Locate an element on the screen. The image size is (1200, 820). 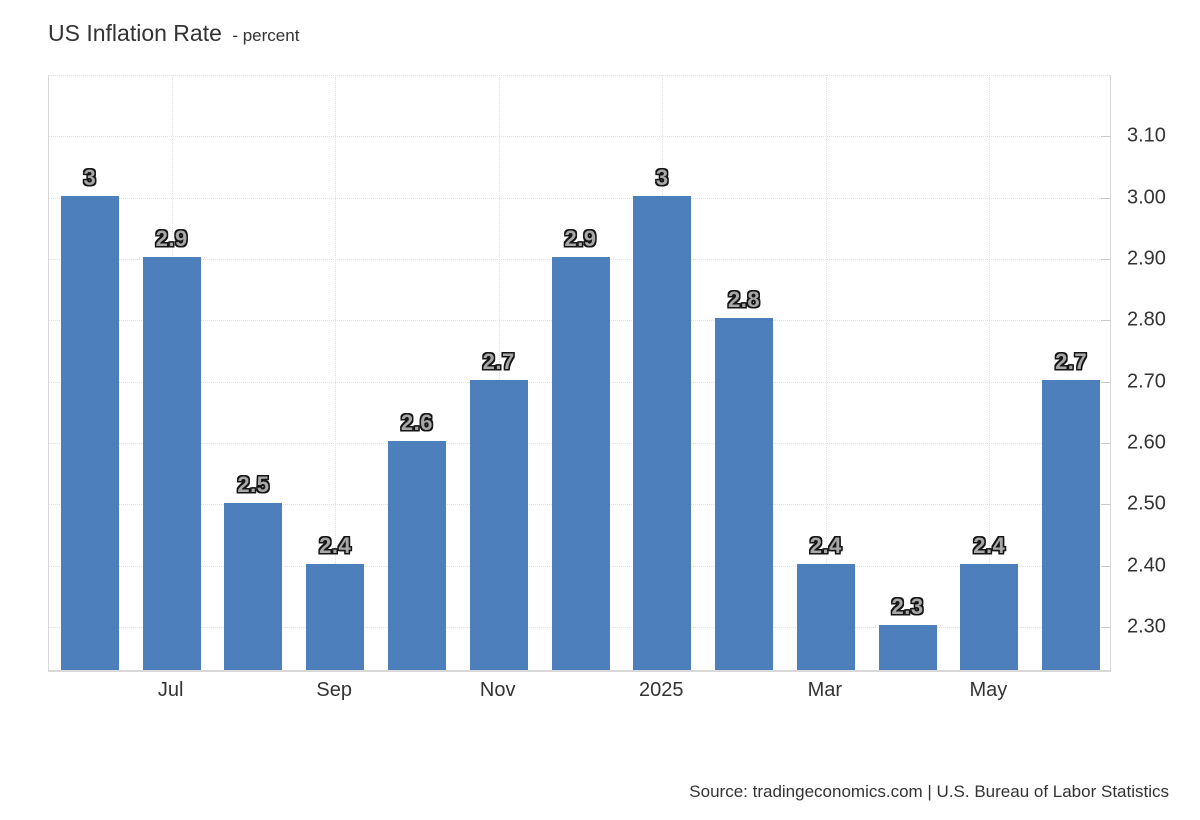
x-axis-labels: Jul Sep Nov 2025 Mar May is located at coordinates (579, 693).